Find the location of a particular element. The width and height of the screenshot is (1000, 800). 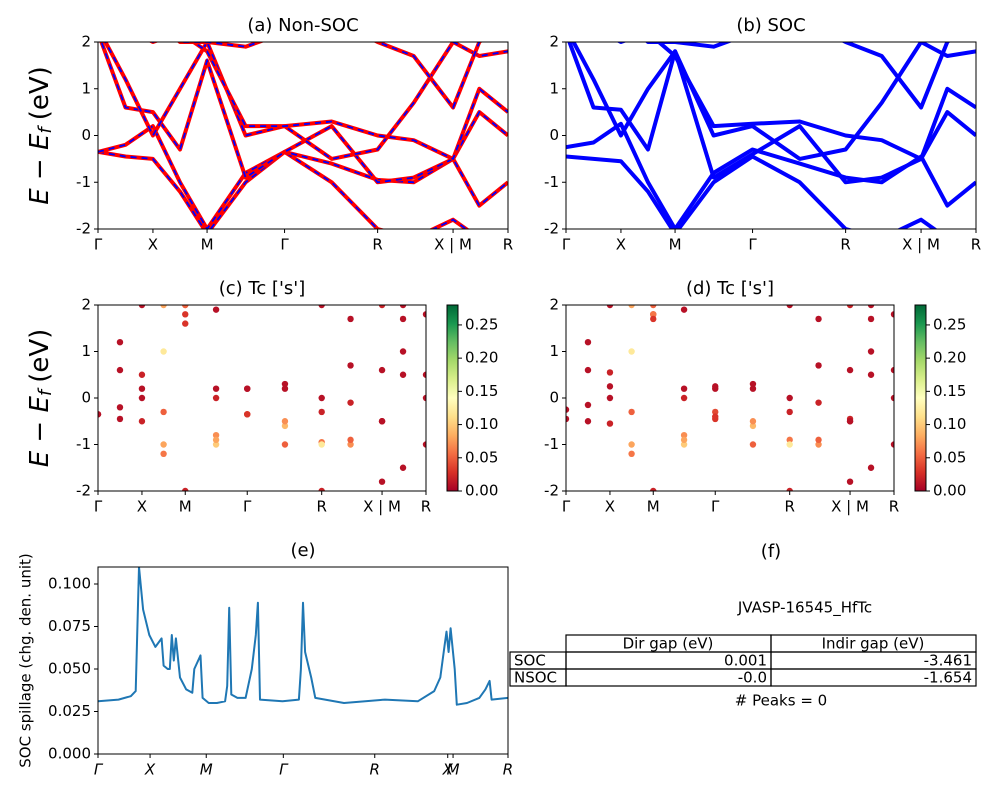

y-tick-label: 0.075 is located at coordinates (69, 626).